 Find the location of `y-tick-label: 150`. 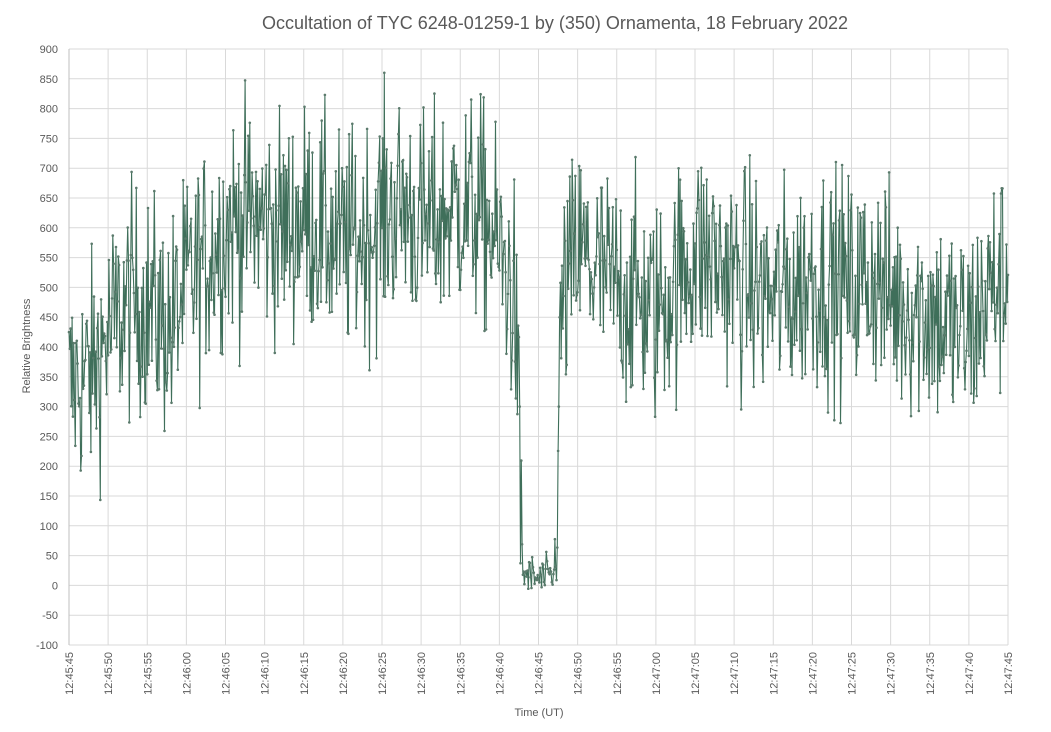

y-tick-label: 150 is located at coordinates (49, 497).